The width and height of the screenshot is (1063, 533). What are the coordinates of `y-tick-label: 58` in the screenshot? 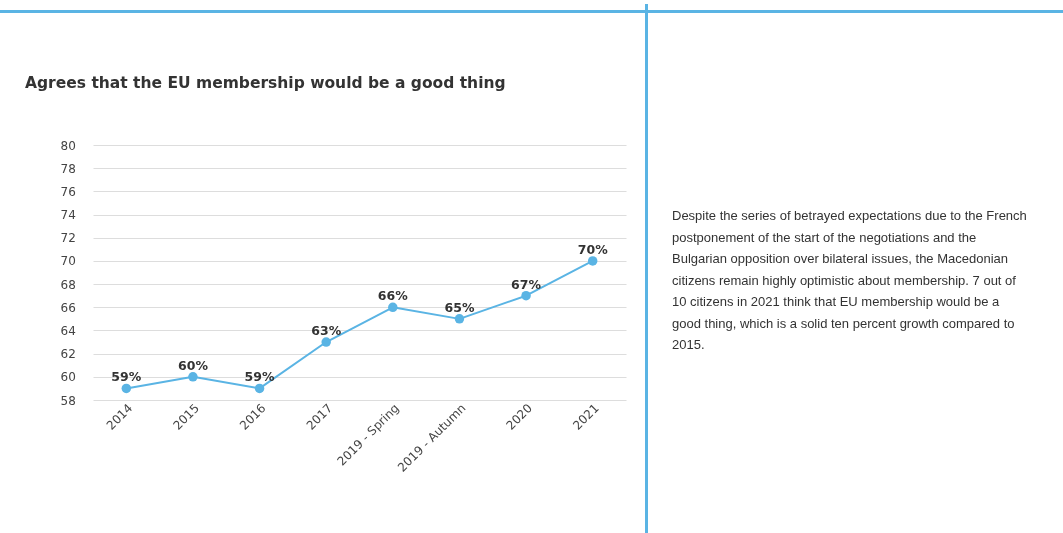 It's located at (68, 400).